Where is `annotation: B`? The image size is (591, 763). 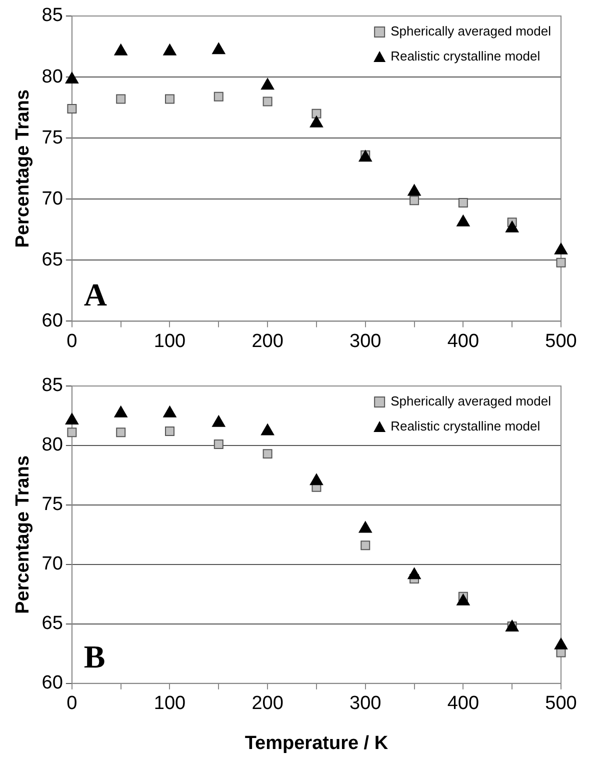 annotation: B is located at coordinates (95, 656).